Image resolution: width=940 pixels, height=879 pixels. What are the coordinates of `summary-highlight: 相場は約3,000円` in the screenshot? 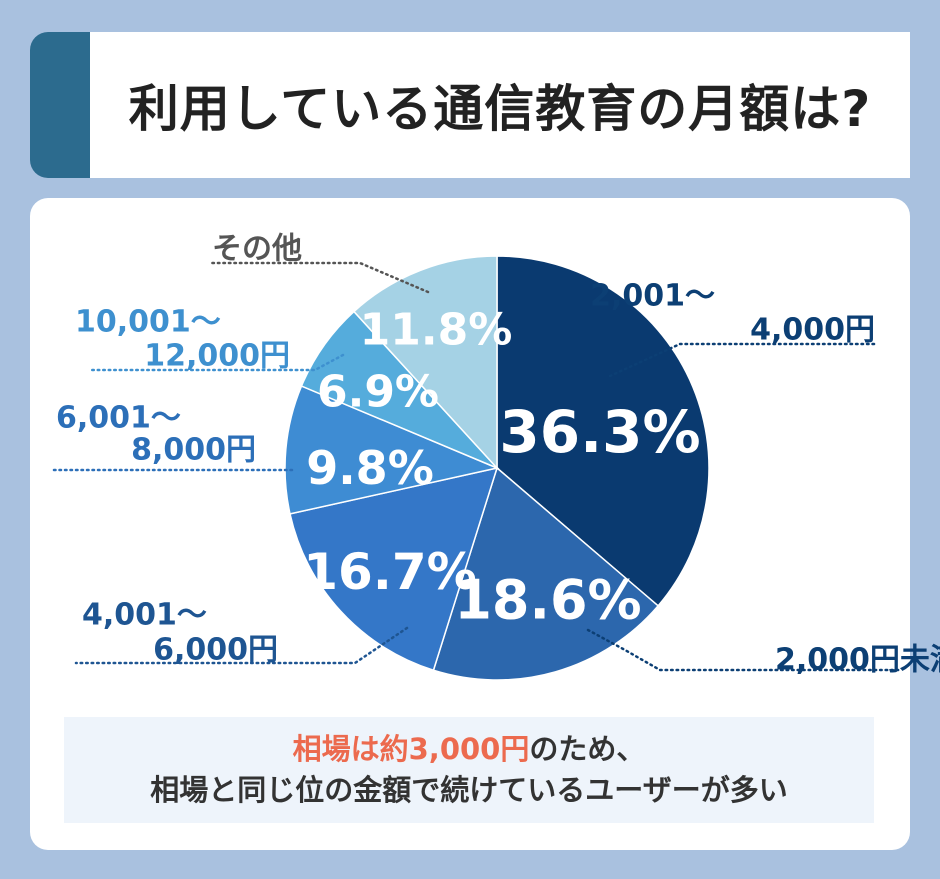 It's located at (411, 749).